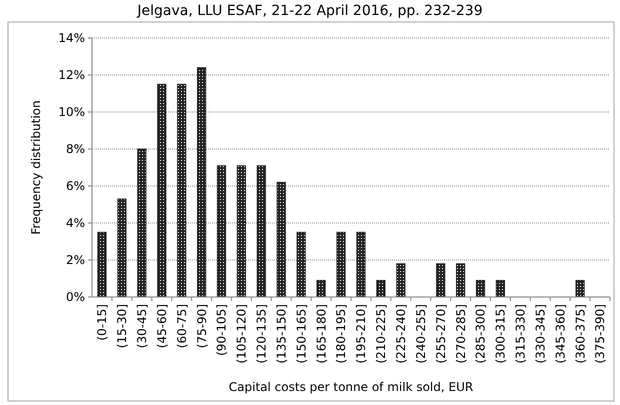 The height and width of the screenshot is (405, 620). What do you see at coordinates (421, 334) in the screenshot?
I see `x-tick-label: (240-255]` at bounding box center [421, 334].